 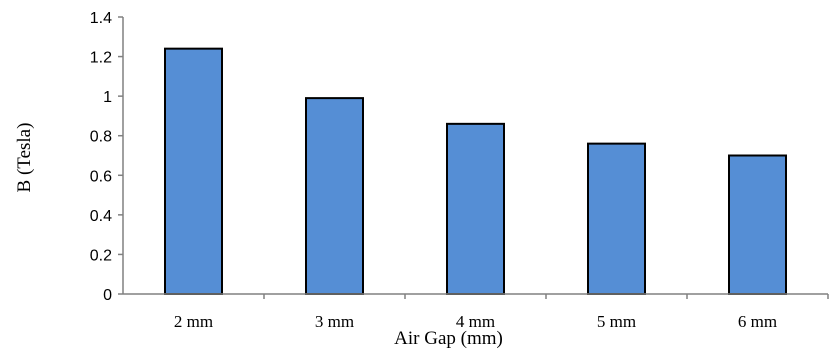 I want to click on y-tick-label: 0.8, so click(x=101, y=137).